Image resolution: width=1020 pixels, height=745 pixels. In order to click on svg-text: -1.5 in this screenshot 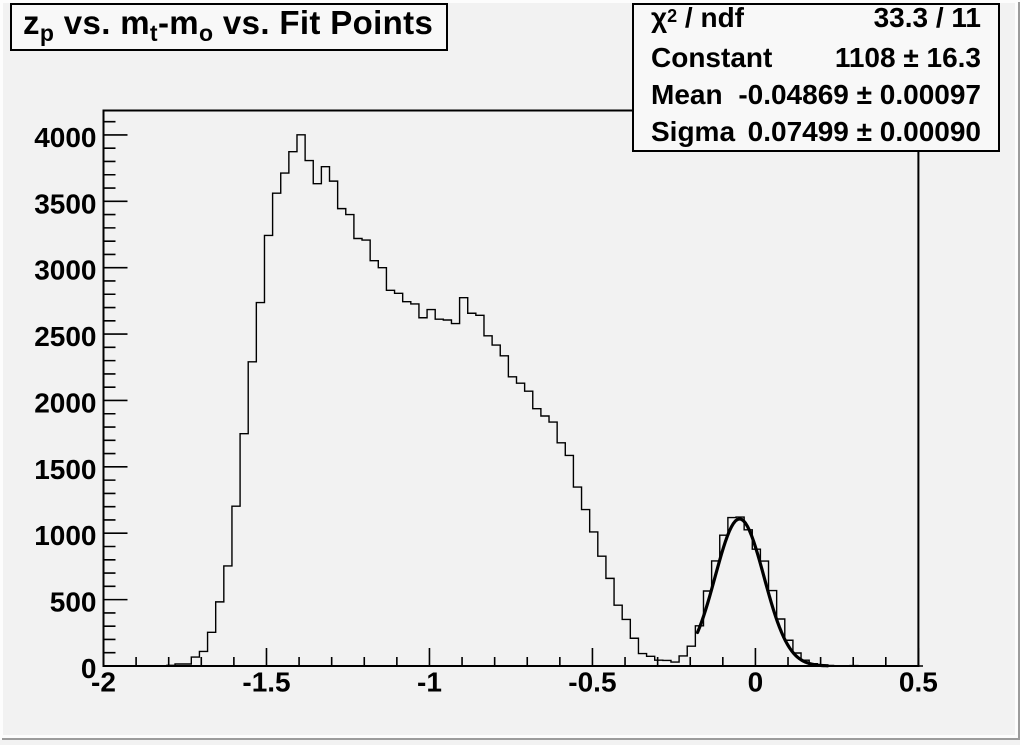, I will do `click(266, 682)`.